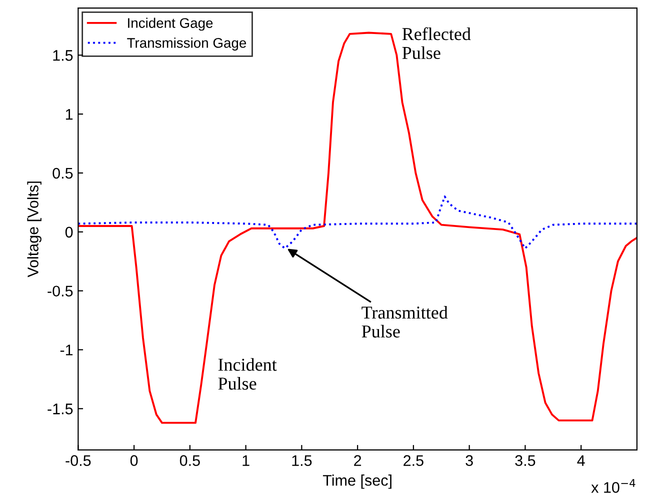 The height and width of the screenshot is (501, 646). Describe the element at coordinates (170, 24) in the screenshot. I see `legend-label: Incident Gage` at that location.